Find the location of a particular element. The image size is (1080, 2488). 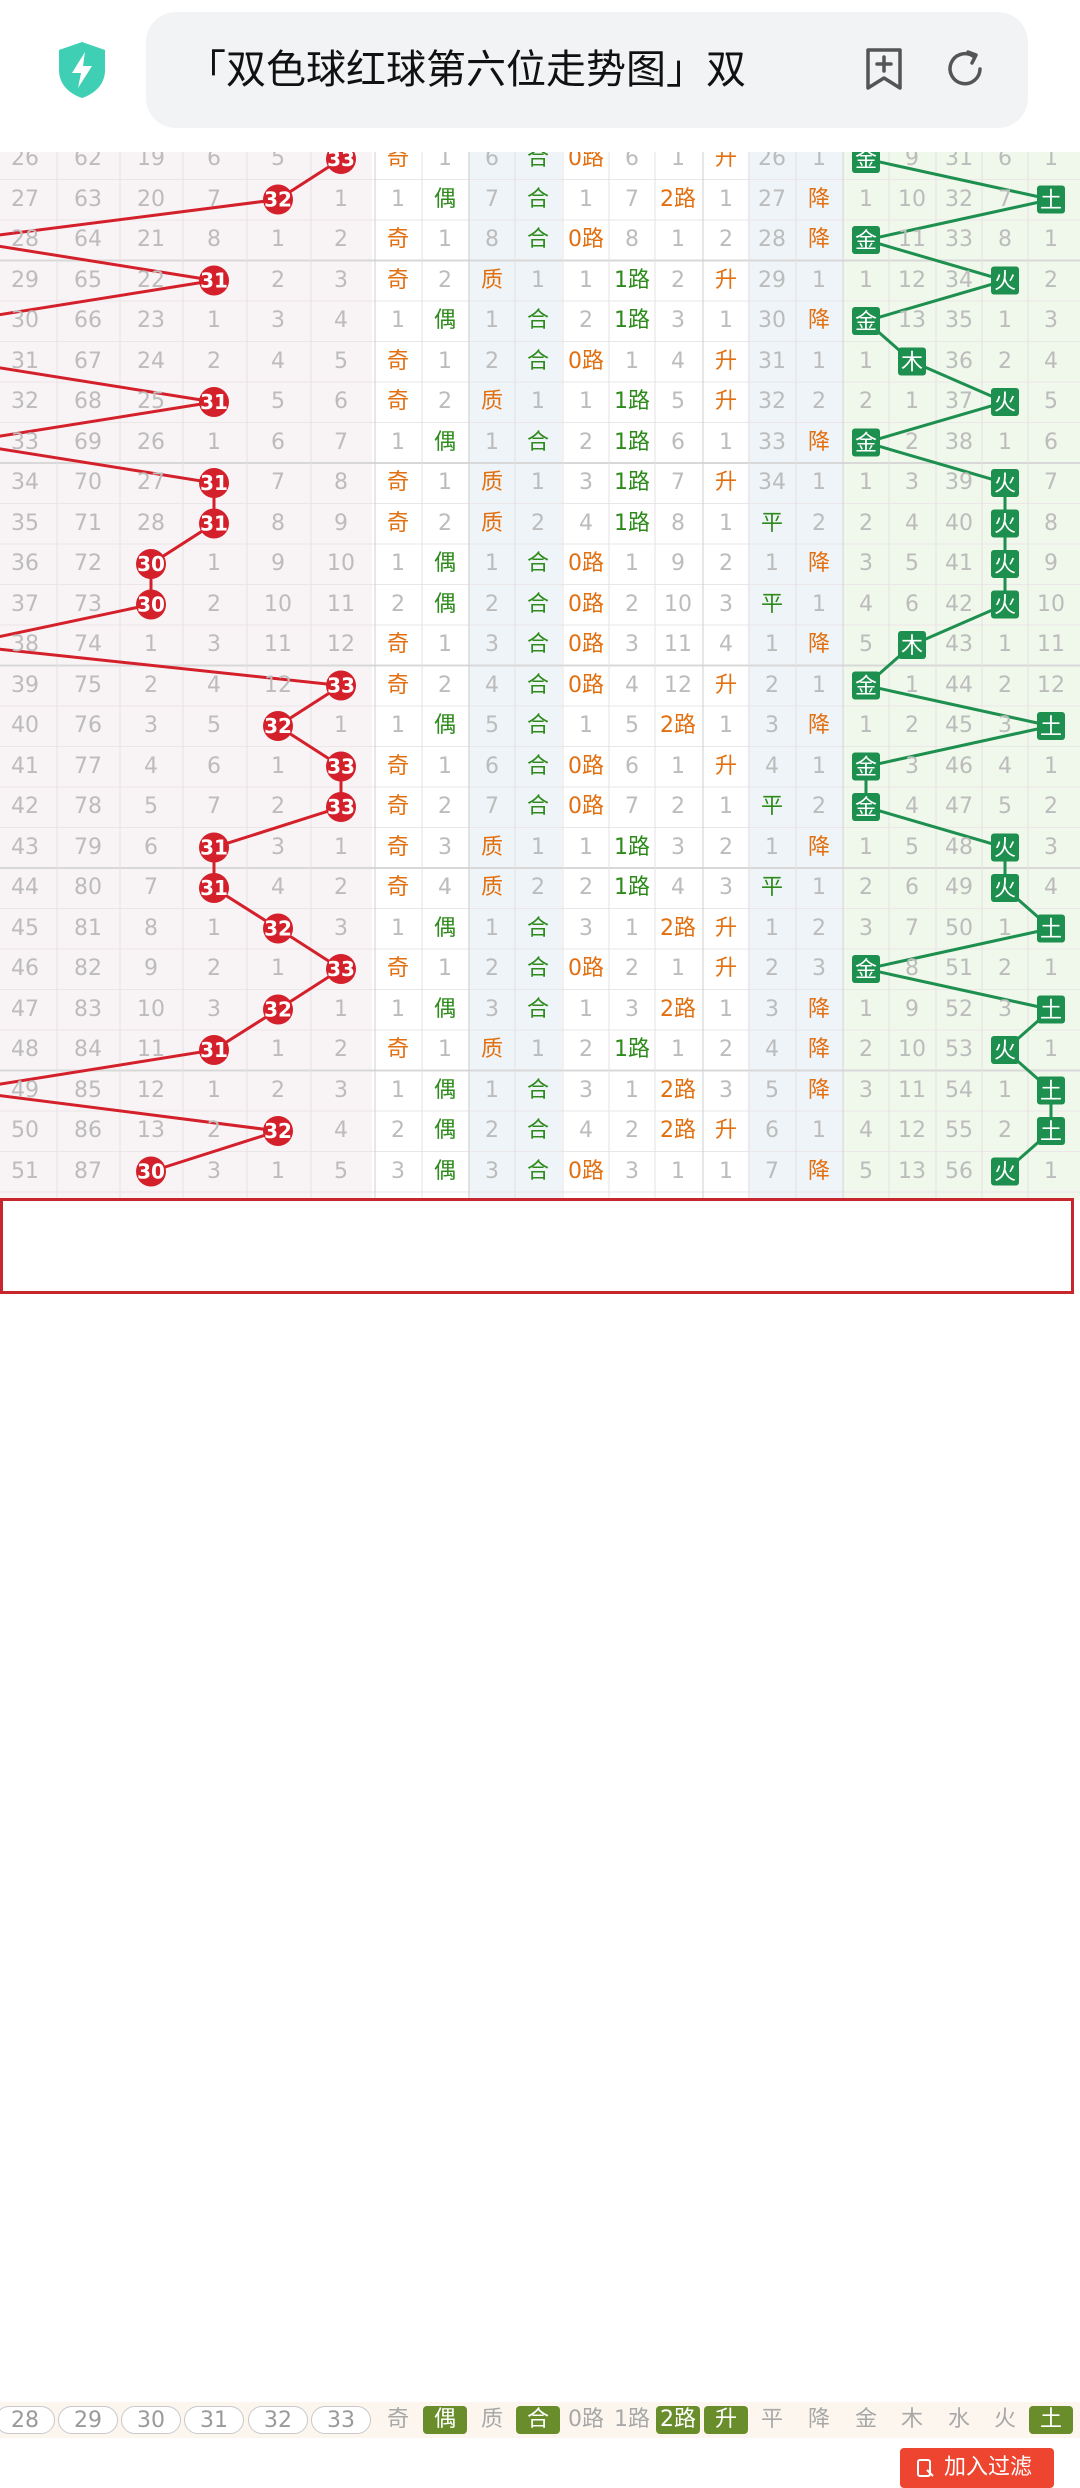

table-cell: 11 is located at coordinates (278, 644).